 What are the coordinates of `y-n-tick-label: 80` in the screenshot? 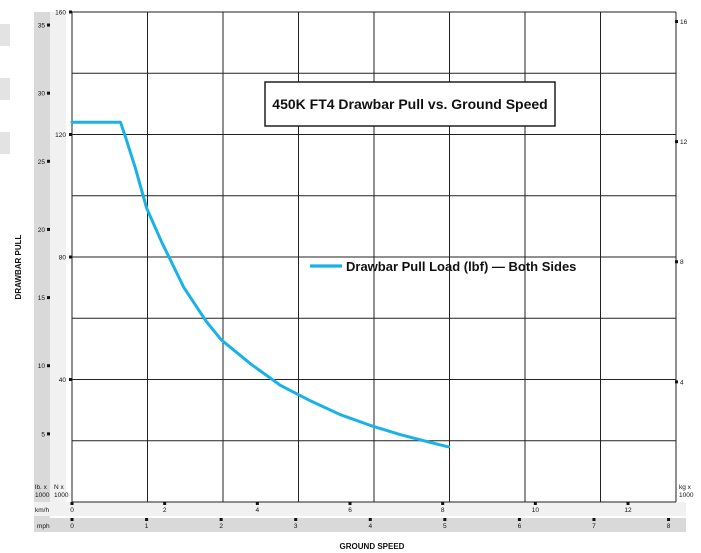 It's located at (63, 258).